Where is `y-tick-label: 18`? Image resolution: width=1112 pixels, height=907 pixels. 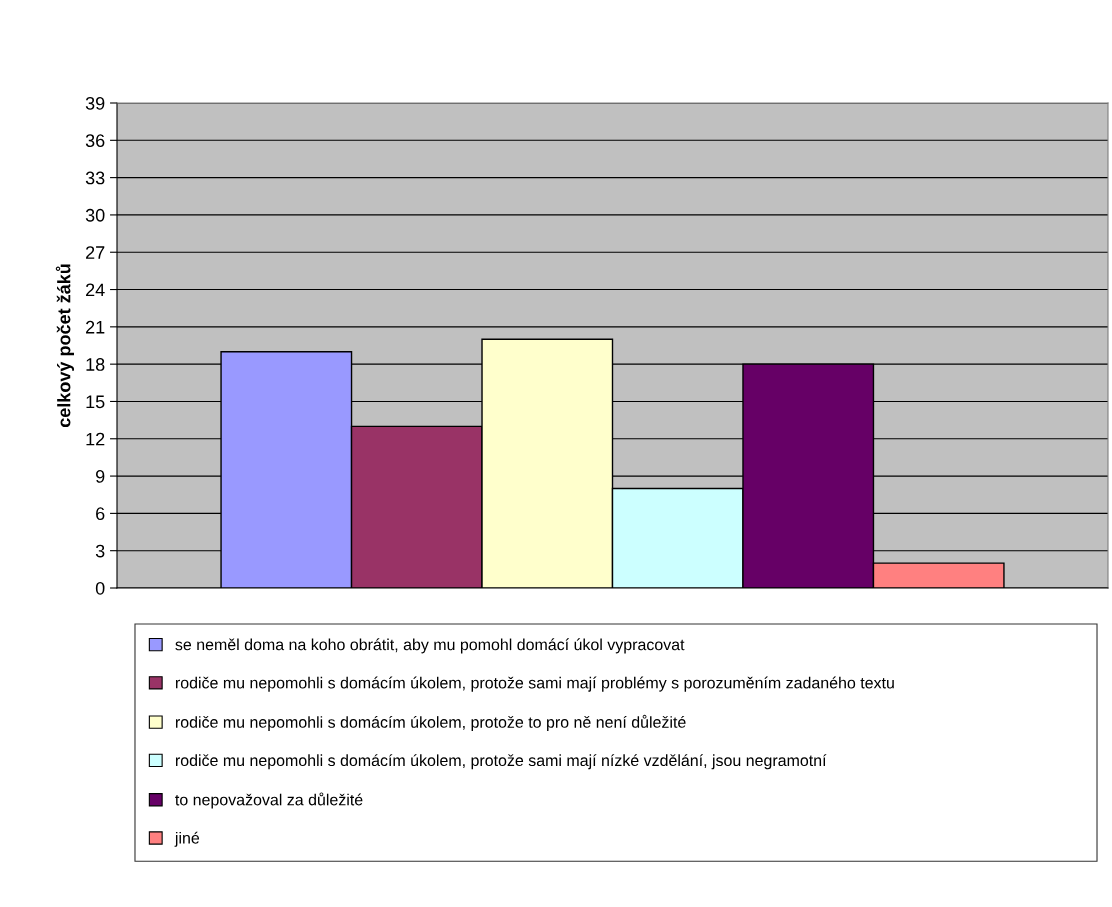 y-tick-label: 18 is located at coordinates (95, 364).